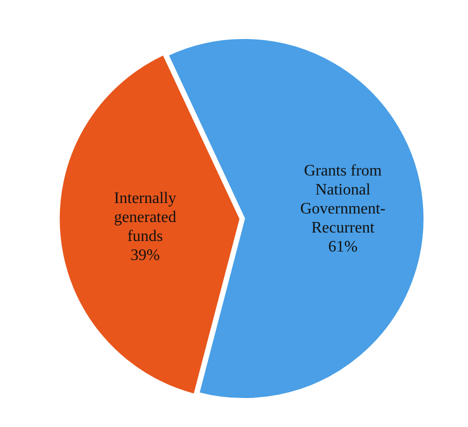 Image resolution: width=468 pixels, height=427 pixels. Describe the element at coordinates (343, 247) in the screenshot. I see `data-label: 61%` at that location.